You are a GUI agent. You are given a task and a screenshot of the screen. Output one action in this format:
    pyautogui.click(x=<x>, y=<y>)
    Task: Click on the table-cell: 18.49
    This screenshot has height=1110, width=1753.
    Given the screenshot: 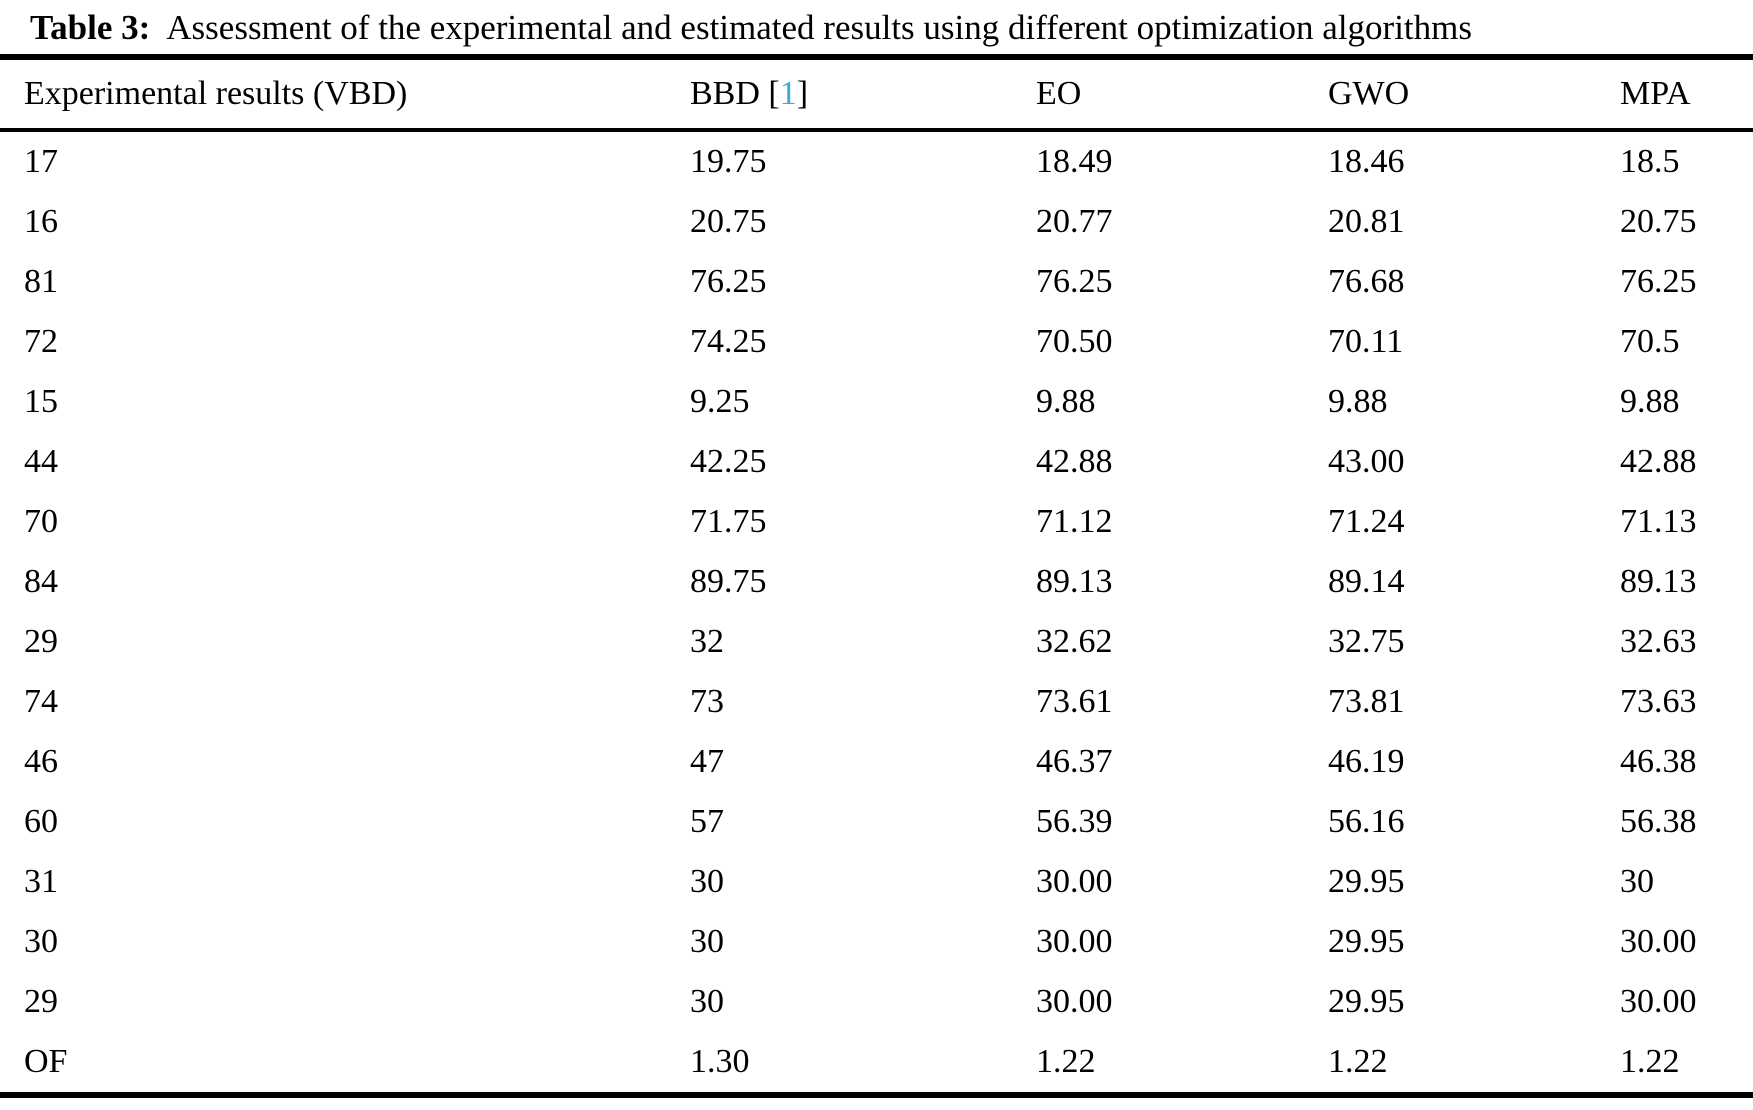 What is the action you would take?
    pyautogui.click(x=1074, y=161)
    